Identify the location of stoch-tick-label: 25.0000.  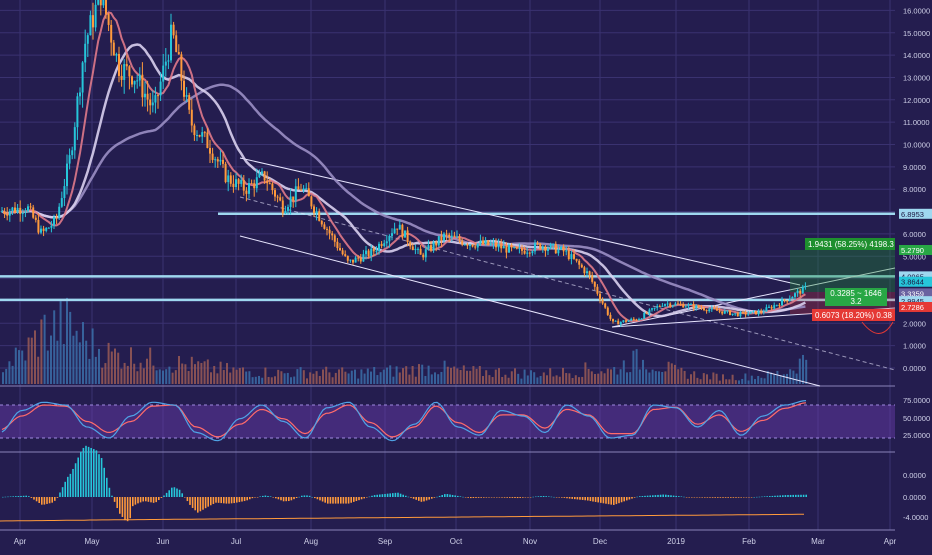
(916, 435).